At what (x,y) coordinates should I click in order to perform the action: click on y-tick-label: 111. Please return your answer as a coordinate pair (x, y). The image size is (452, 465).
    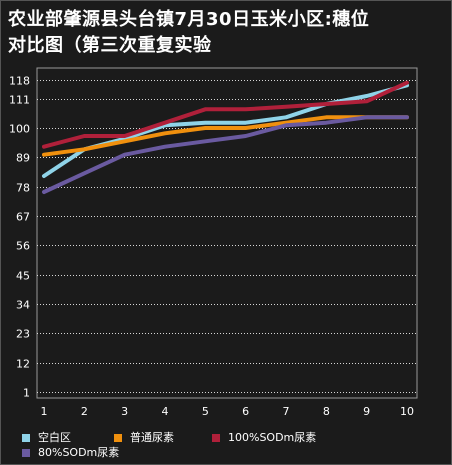
    Looking at the image, I should click on (19, 100).